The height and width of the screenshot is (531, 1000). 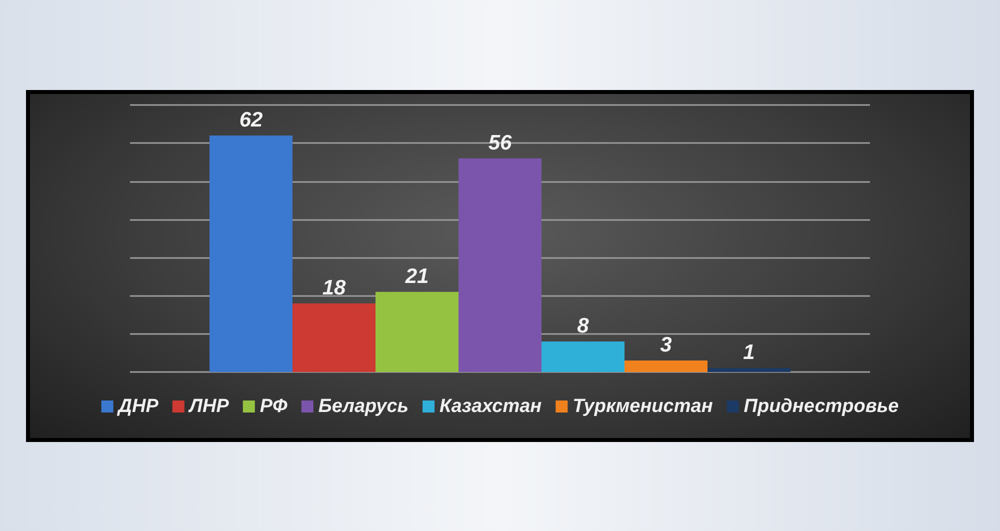 What do you see at coordinates (749, 352) in the screenshot?
I see `data-label: 1` at bounding box center [749, 352].